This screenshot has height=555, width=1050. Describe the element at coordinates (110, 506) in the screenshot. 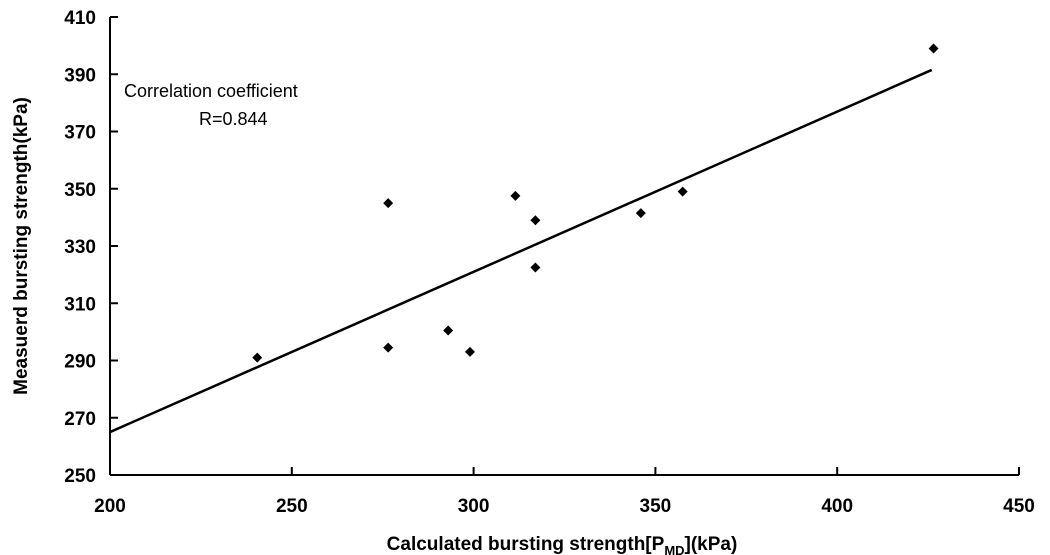

I see `x-tick-label: 200` at that location.